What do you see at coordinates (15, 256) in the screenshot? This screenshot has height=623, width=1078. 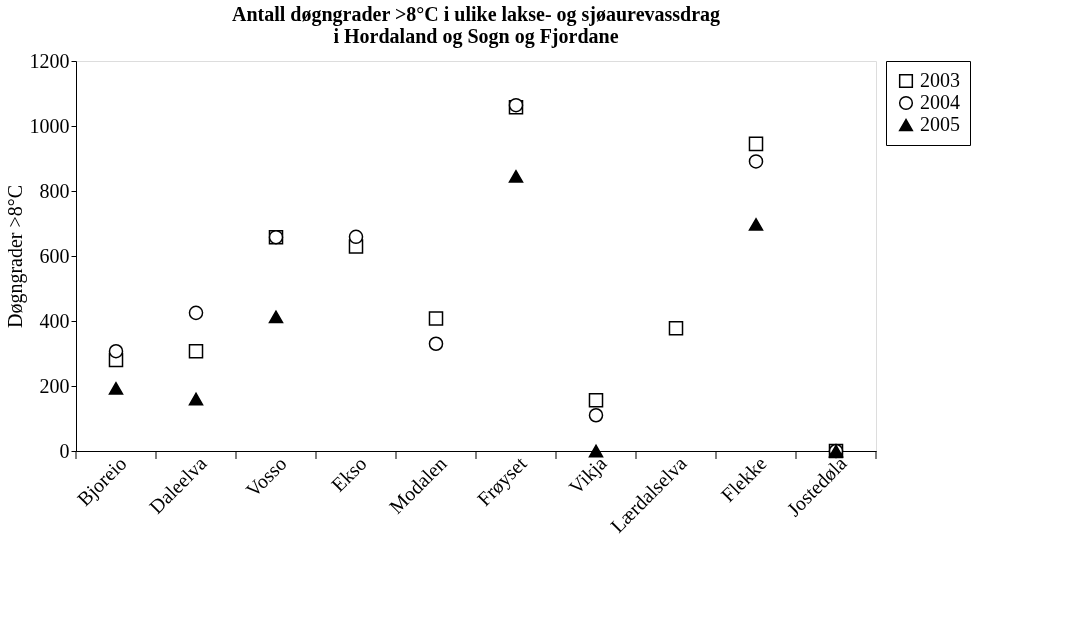 I see `y-axis-title: Døgngrader >8°C` at bounding box center [15, 256].